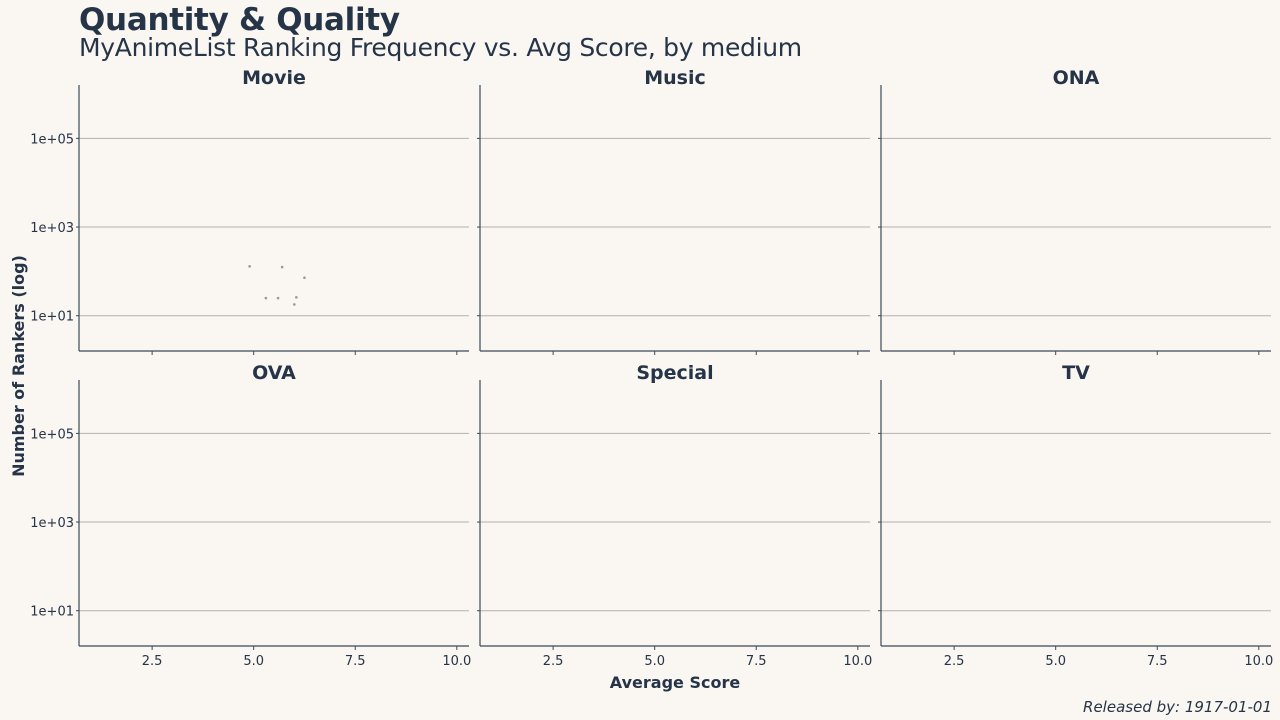 The height and width of the screenshot is (720, 1280). Describe the element at coordinates (1177, 707) in the screenshot. I see `release-caption: Released by: 1917-01-01` at that location.